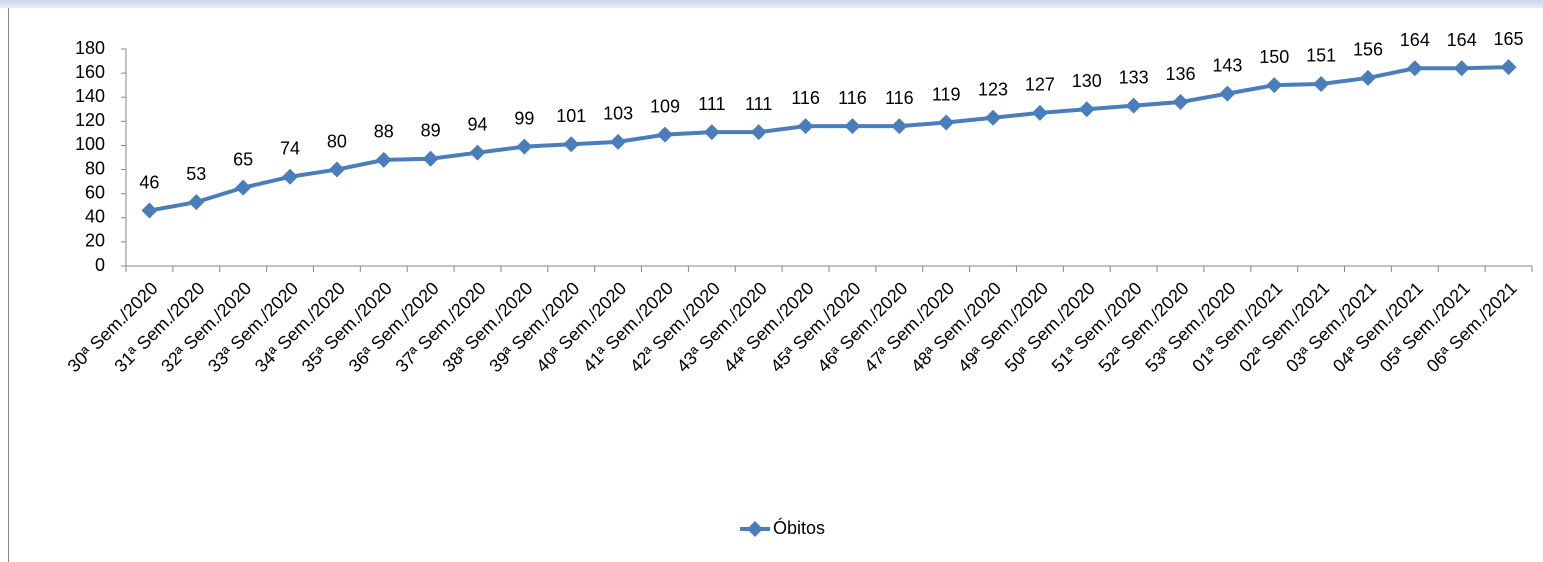 The image size is (1543, 562). I want to click on data-label: 136, so click(1180, 74).